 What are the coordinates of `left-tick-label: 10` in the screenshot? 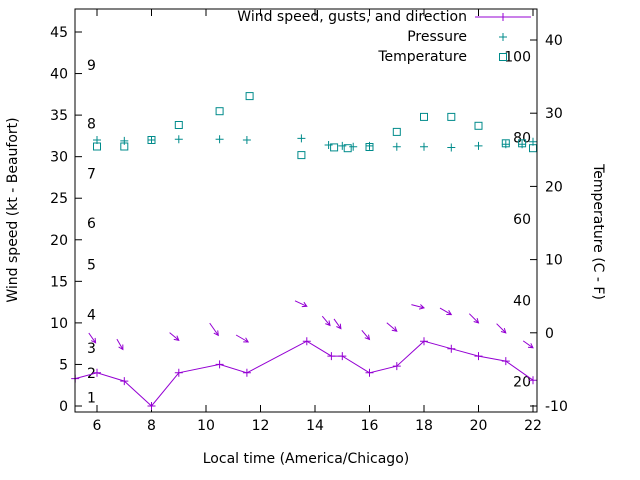 It's located at (59, 324).